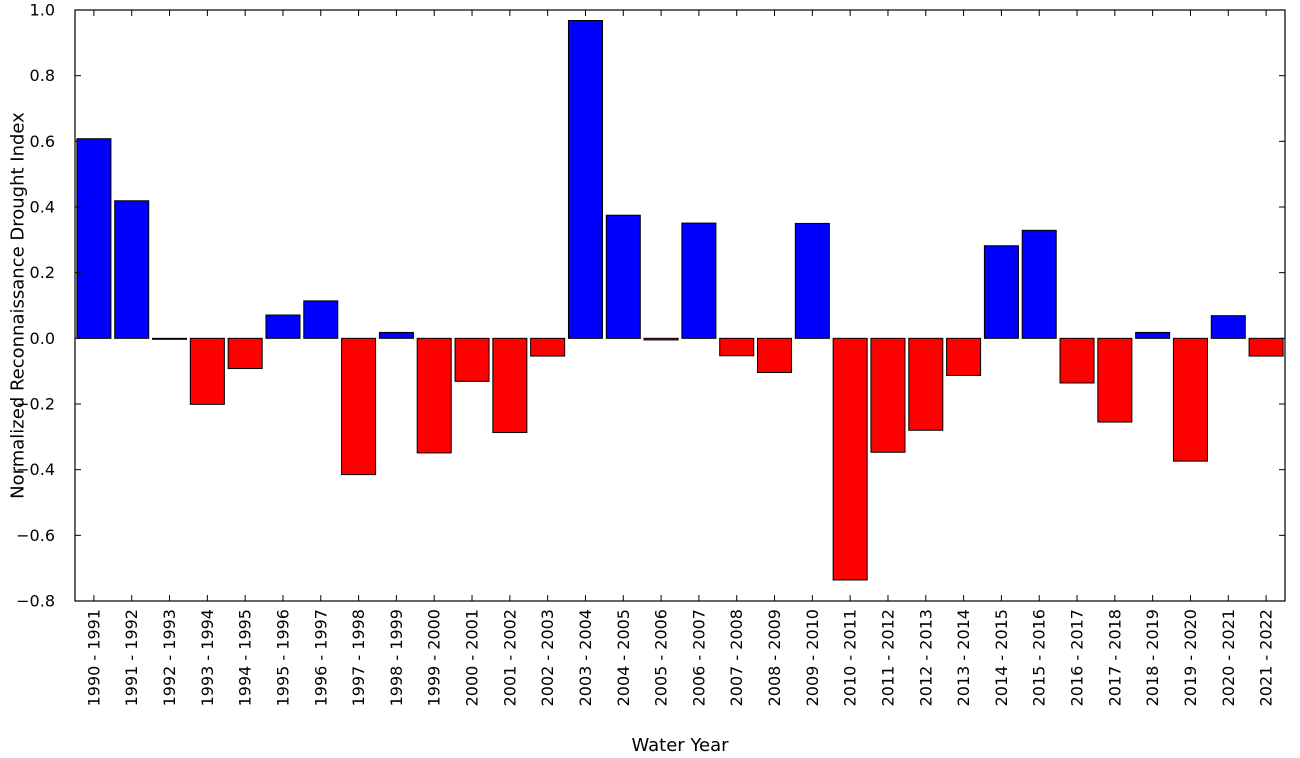  What do you see at coordinates (434, 395) in the screenshot?
I see `bar-1999-2000` at bounding box center [434, 395].